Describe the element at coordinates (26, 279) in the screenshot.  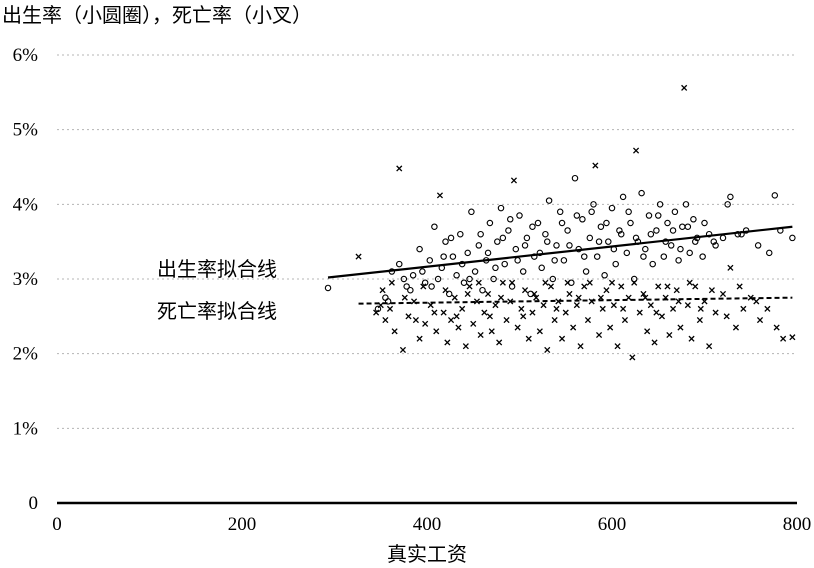
I see `y-axis-ticks: 0 1% 2% 3% 4% 5% 6%` at that location.